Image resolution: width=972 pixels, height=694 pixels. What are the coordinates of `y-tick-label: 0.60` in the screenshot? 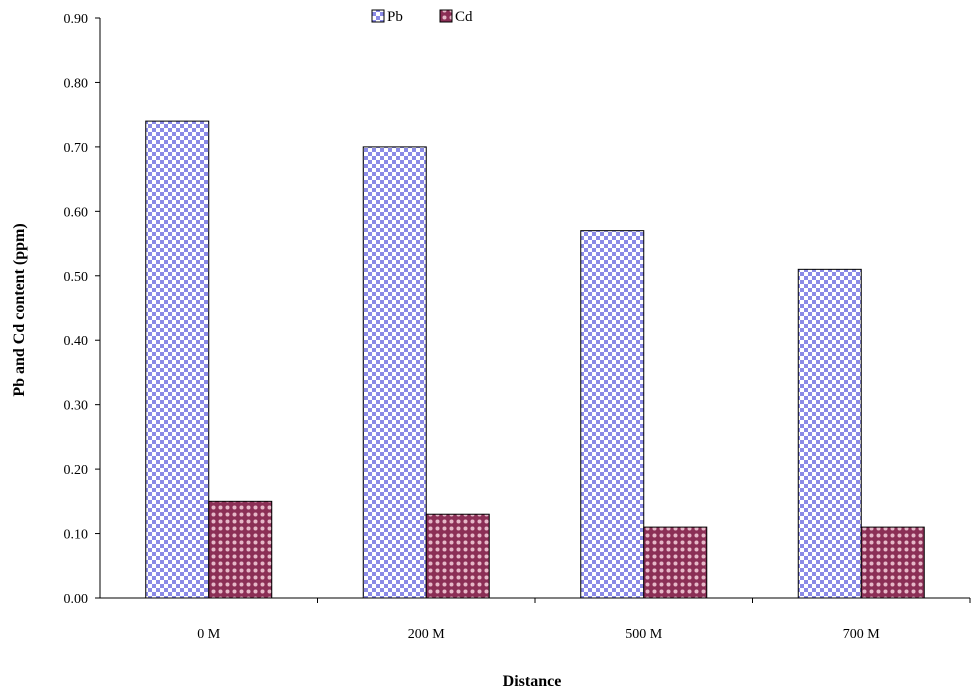 It's located at (76, 212).